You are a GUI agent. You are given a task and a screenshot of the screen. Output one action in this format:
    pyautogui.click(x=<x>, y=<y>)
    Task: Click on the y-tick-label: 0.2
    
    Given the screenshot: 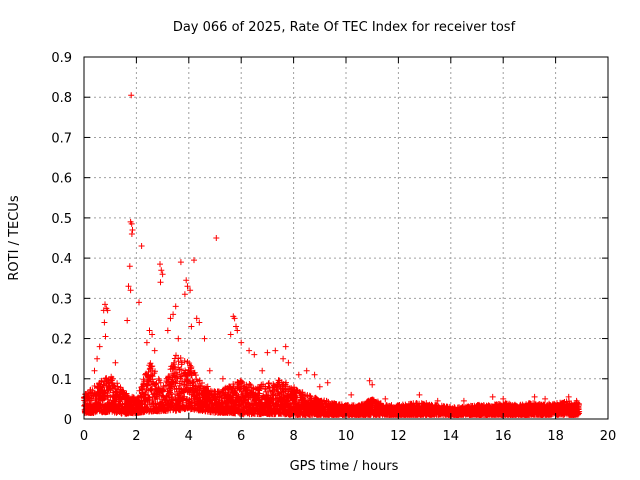 What is the action you would take?
    pyautogui.click(x=61, y=340)
    